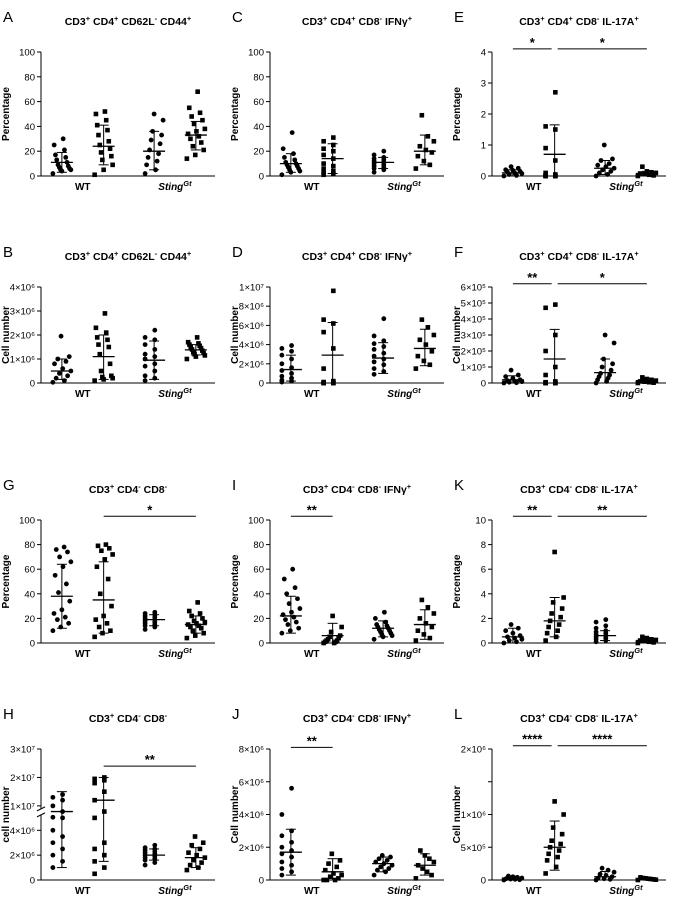 Image resolution: width=685 pixels, height=897 pixels. I want to click on y-tick-label: 6, so click(483, 570).